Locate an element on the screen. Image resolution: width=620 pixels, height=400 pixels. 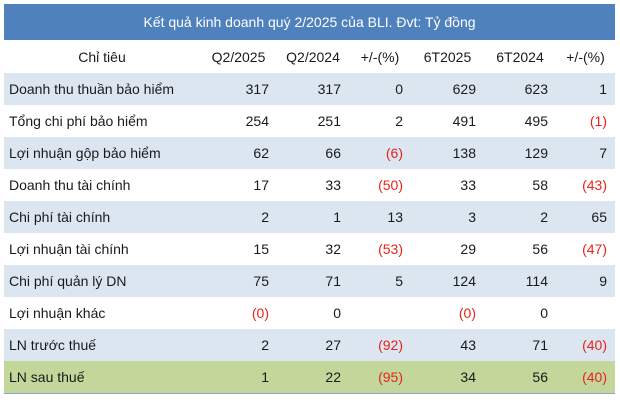
header-quarter-change: +/-(%) is located at coordinates (380, 56).